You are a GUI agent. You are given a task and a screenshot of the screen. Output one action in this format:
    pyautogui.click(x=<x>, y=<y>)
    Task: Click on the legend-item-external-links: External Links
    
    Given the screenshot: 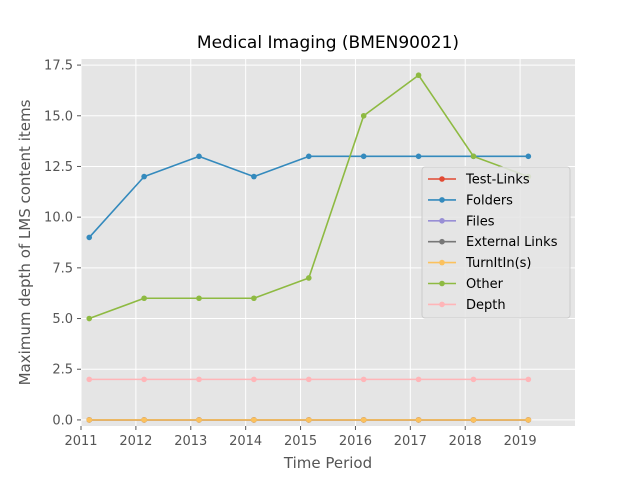 What is the action you would take?
    pyautogui.click(x=493, y=242)
    